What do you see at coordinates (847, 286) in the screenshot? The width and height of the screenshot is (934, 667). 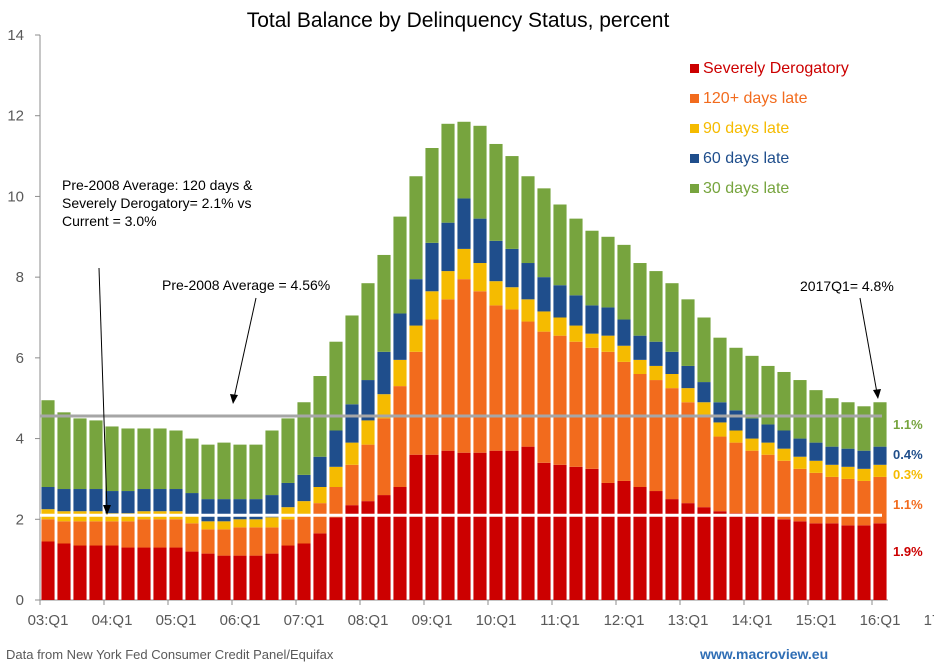 I see `annotation-latest: 2017Q1= 4.8%` at bounding box center [847, 286].